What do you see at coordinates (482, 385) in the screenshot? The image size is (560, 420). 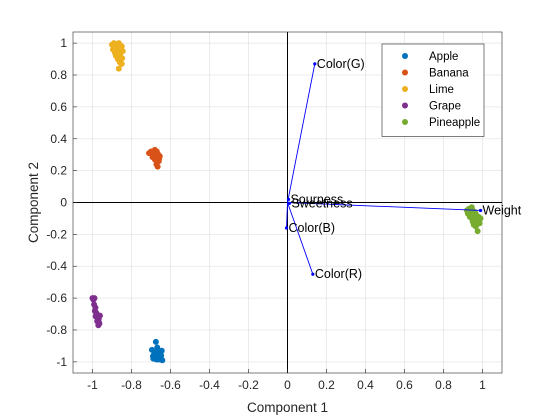 I see `x-tick-label: 1` at bounding box center [482, 385].